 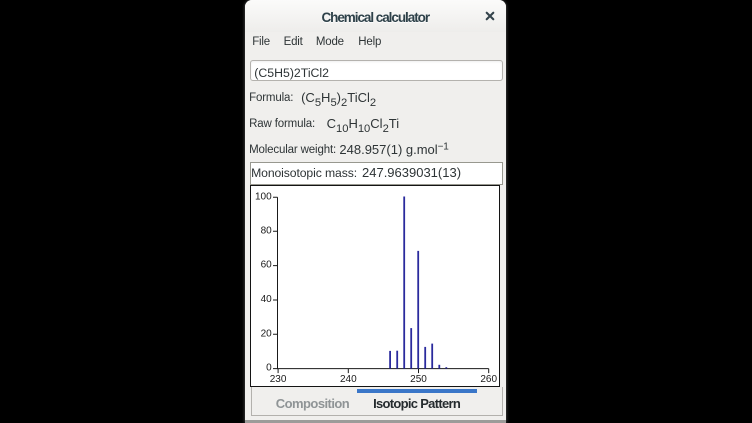 What do you see at coordinates (269, 367) in the screenshot?
I see `svg-text: 0` at bounding box center [269, 367].